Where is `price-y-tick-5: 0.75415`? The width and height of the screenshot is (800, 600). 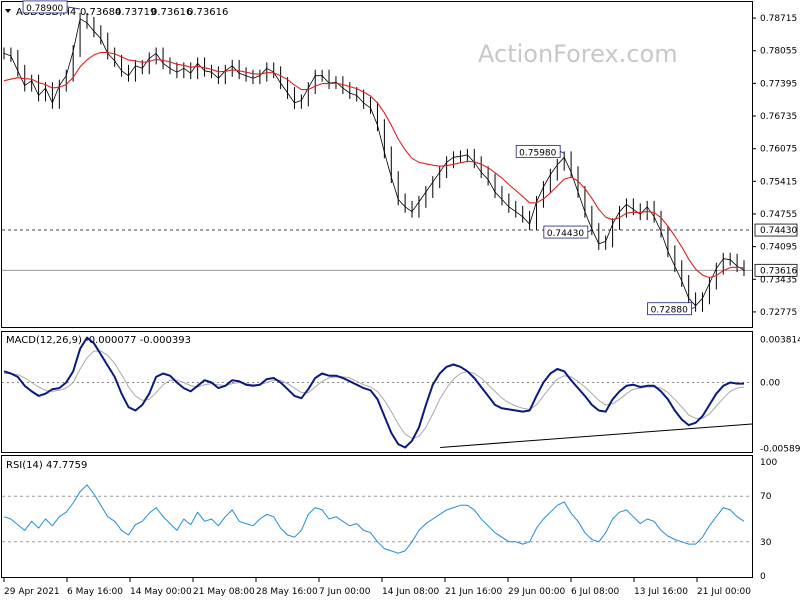 price-y-tick-5: 0.75415 is located at coordinates (778, 182).